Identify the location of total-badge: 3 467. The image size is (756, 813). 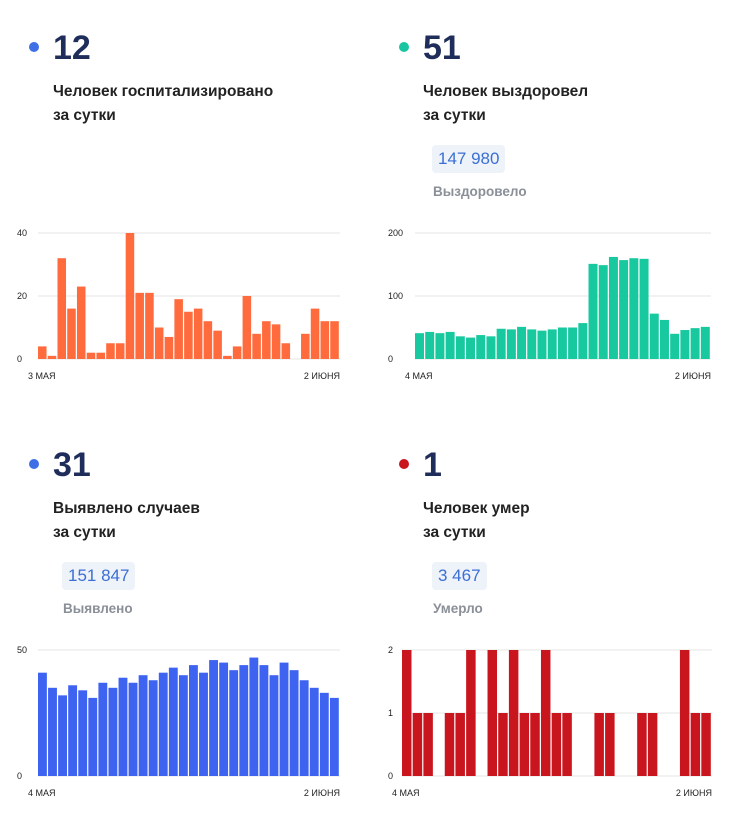
(459, 576).